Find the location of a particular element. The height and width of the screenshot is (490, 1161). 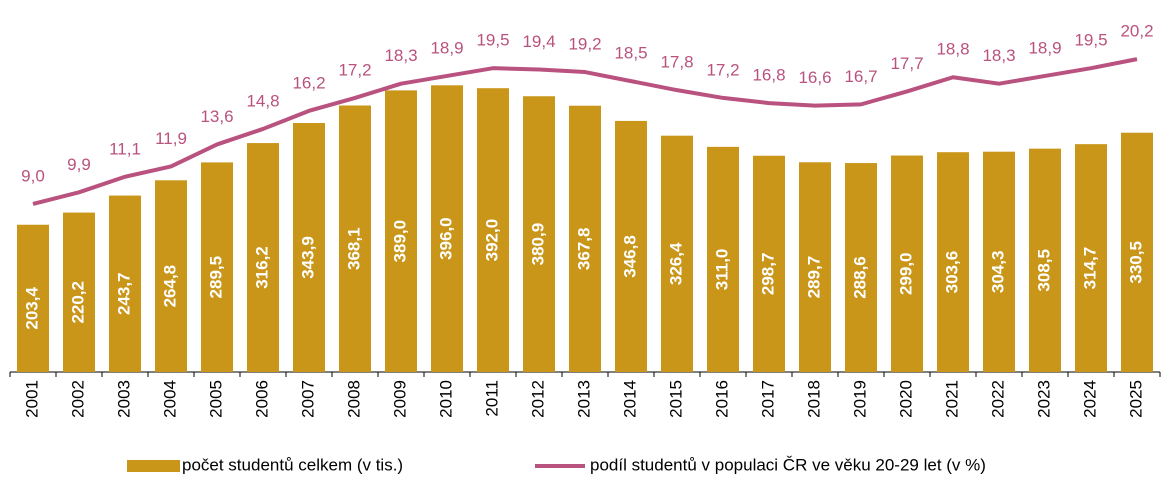

x-tick-label: 2024 is located at coordinates (1089, 399).